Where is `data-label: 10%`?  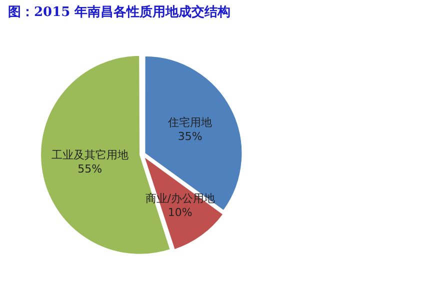
data-label: 10% is located at coordinates (180, 213).